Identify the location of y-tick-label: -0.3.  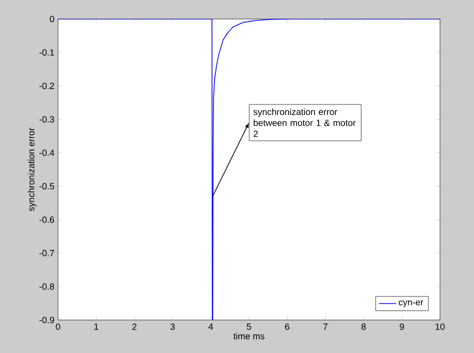
(46, 119).